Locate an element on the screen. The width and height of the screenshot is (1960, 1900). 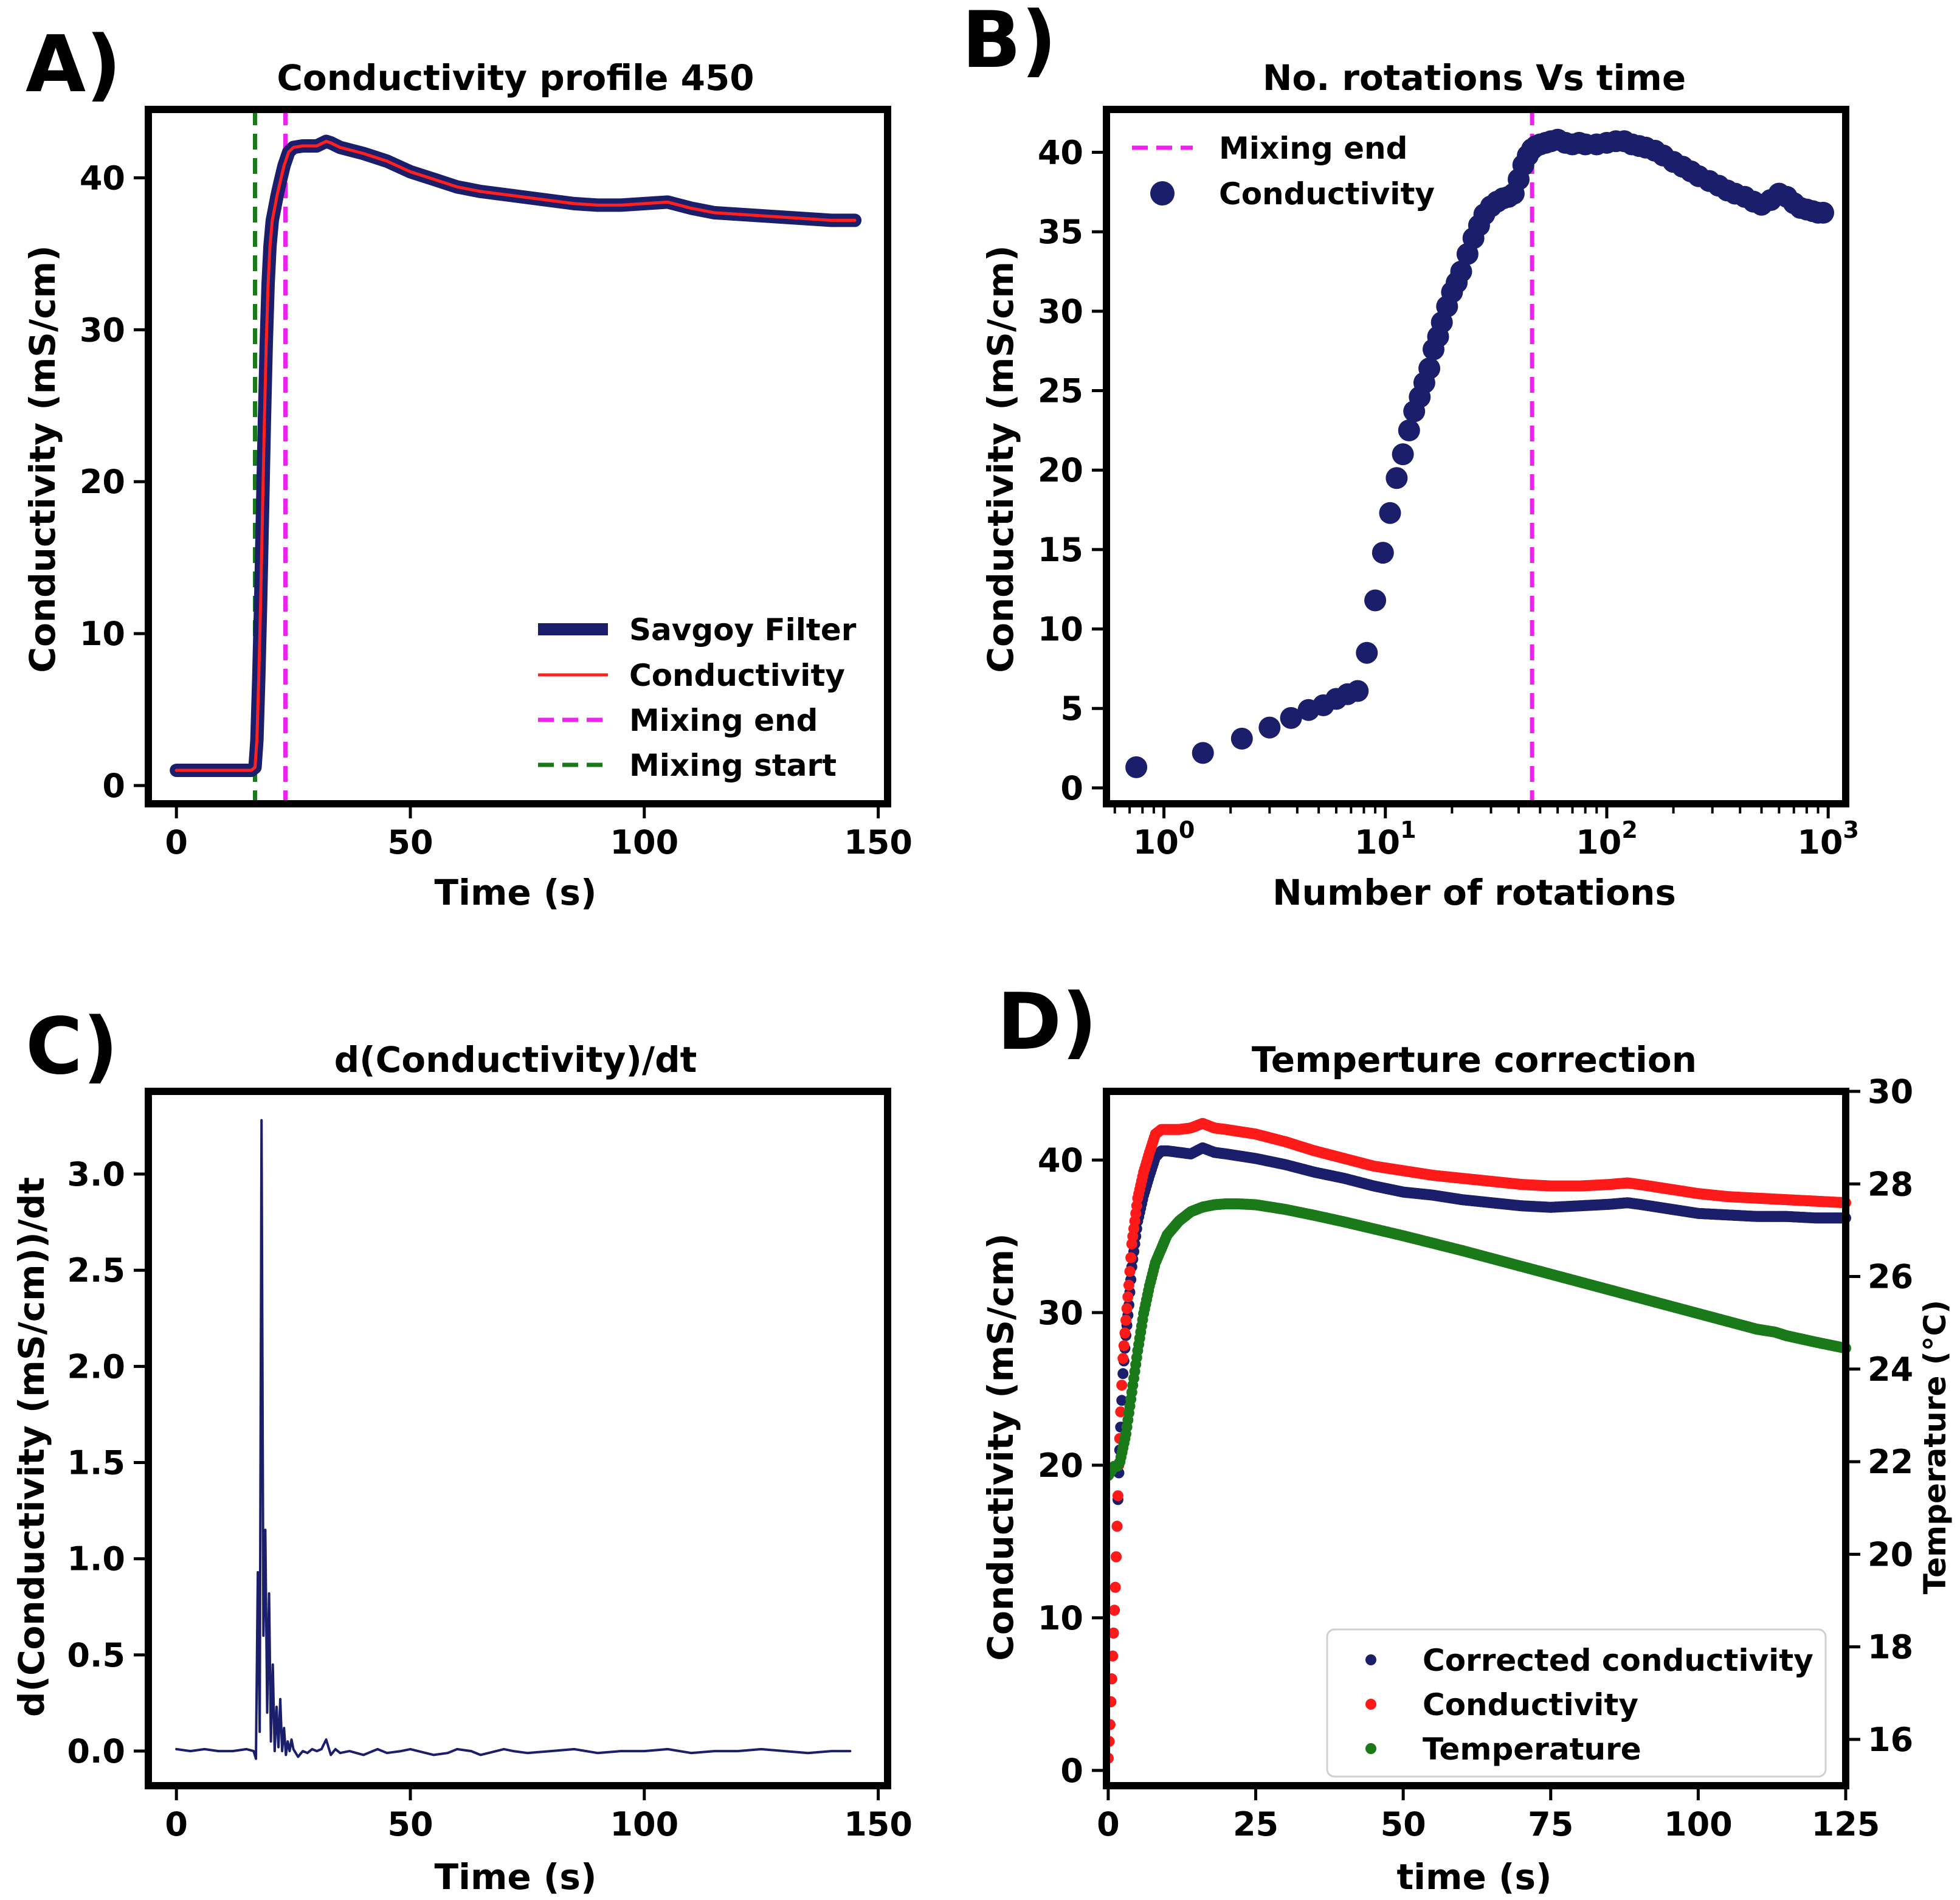
chart-d-x-tick-label: 50 is located at coordinates (1403, 1824).